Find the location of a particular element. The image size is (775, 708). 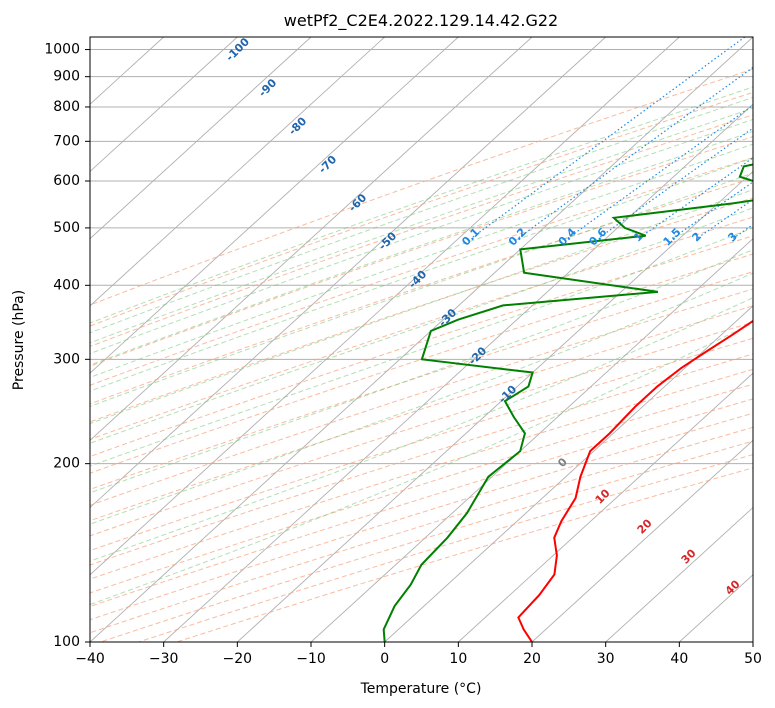

temperature-profile-line is located at coordinates (635, 480).